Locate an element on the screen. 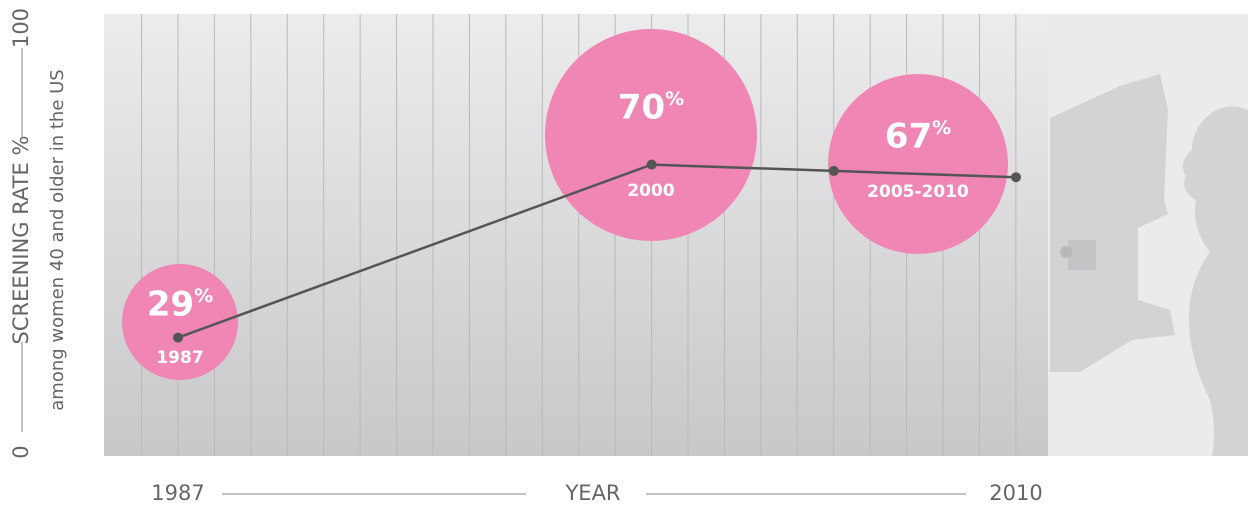  illustration is located at coordinates (1149, 265).